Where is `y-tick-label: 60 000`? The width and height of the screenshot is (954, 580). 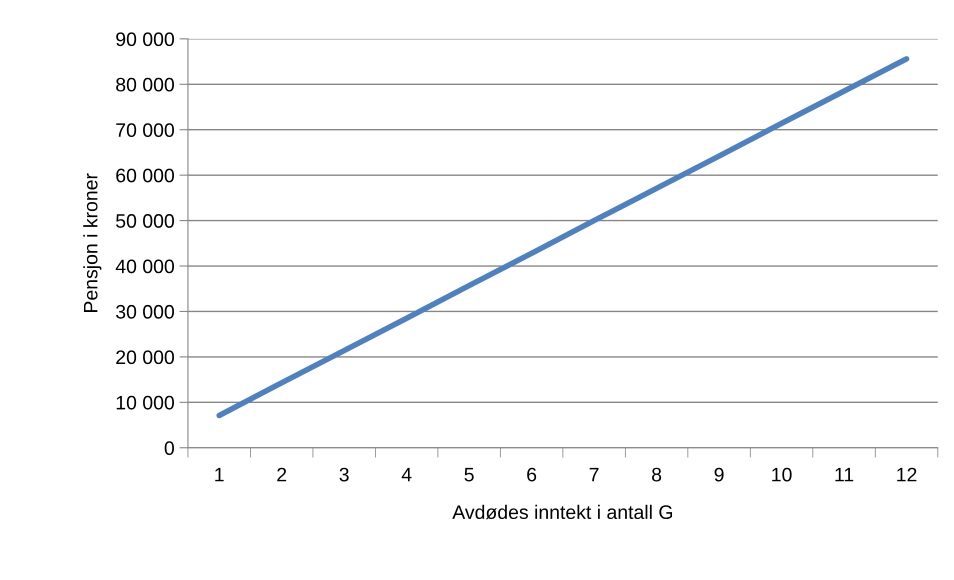
y-tick-label: 60 000 is located at coordinates (145, 175).